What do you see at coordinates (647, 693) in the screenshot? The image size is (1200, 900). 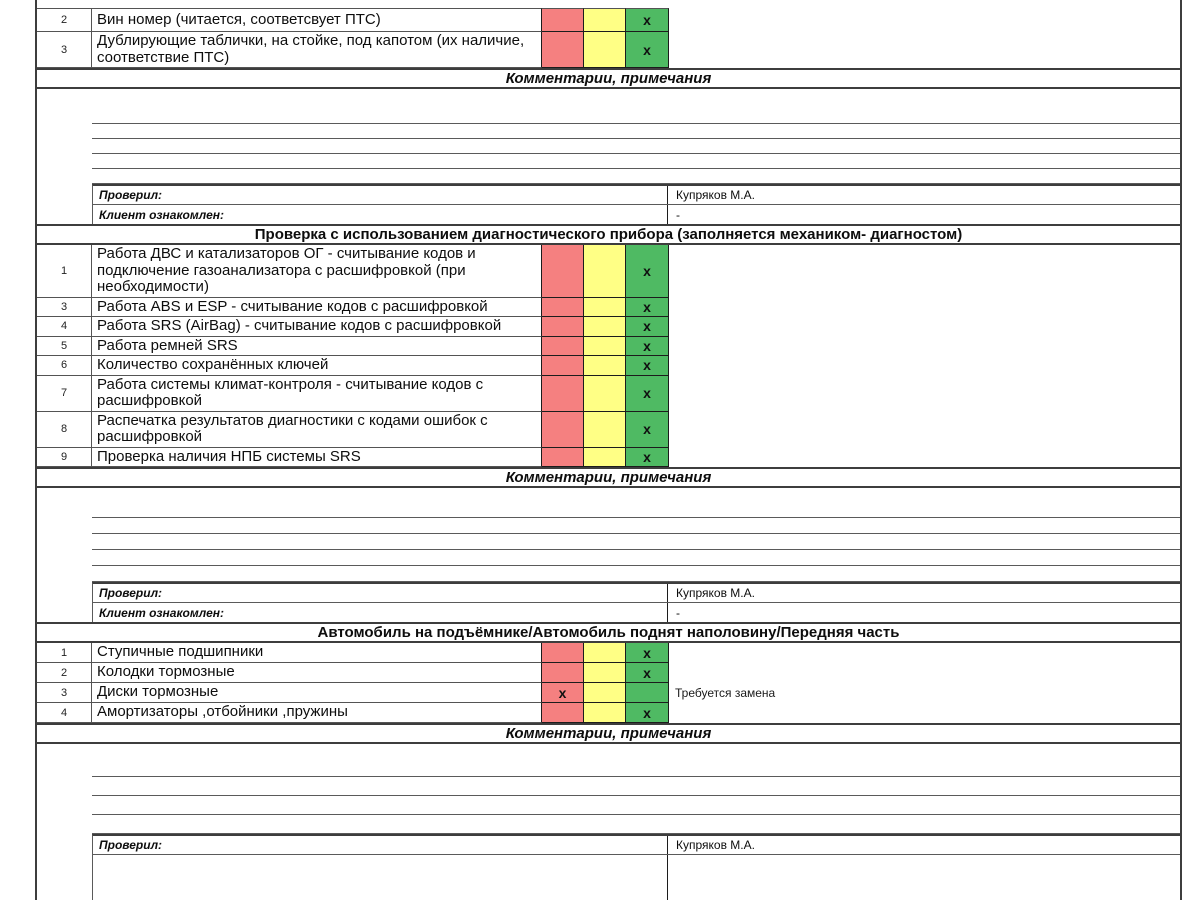 I see `status-cell-good` at bounding box center [647, 693].